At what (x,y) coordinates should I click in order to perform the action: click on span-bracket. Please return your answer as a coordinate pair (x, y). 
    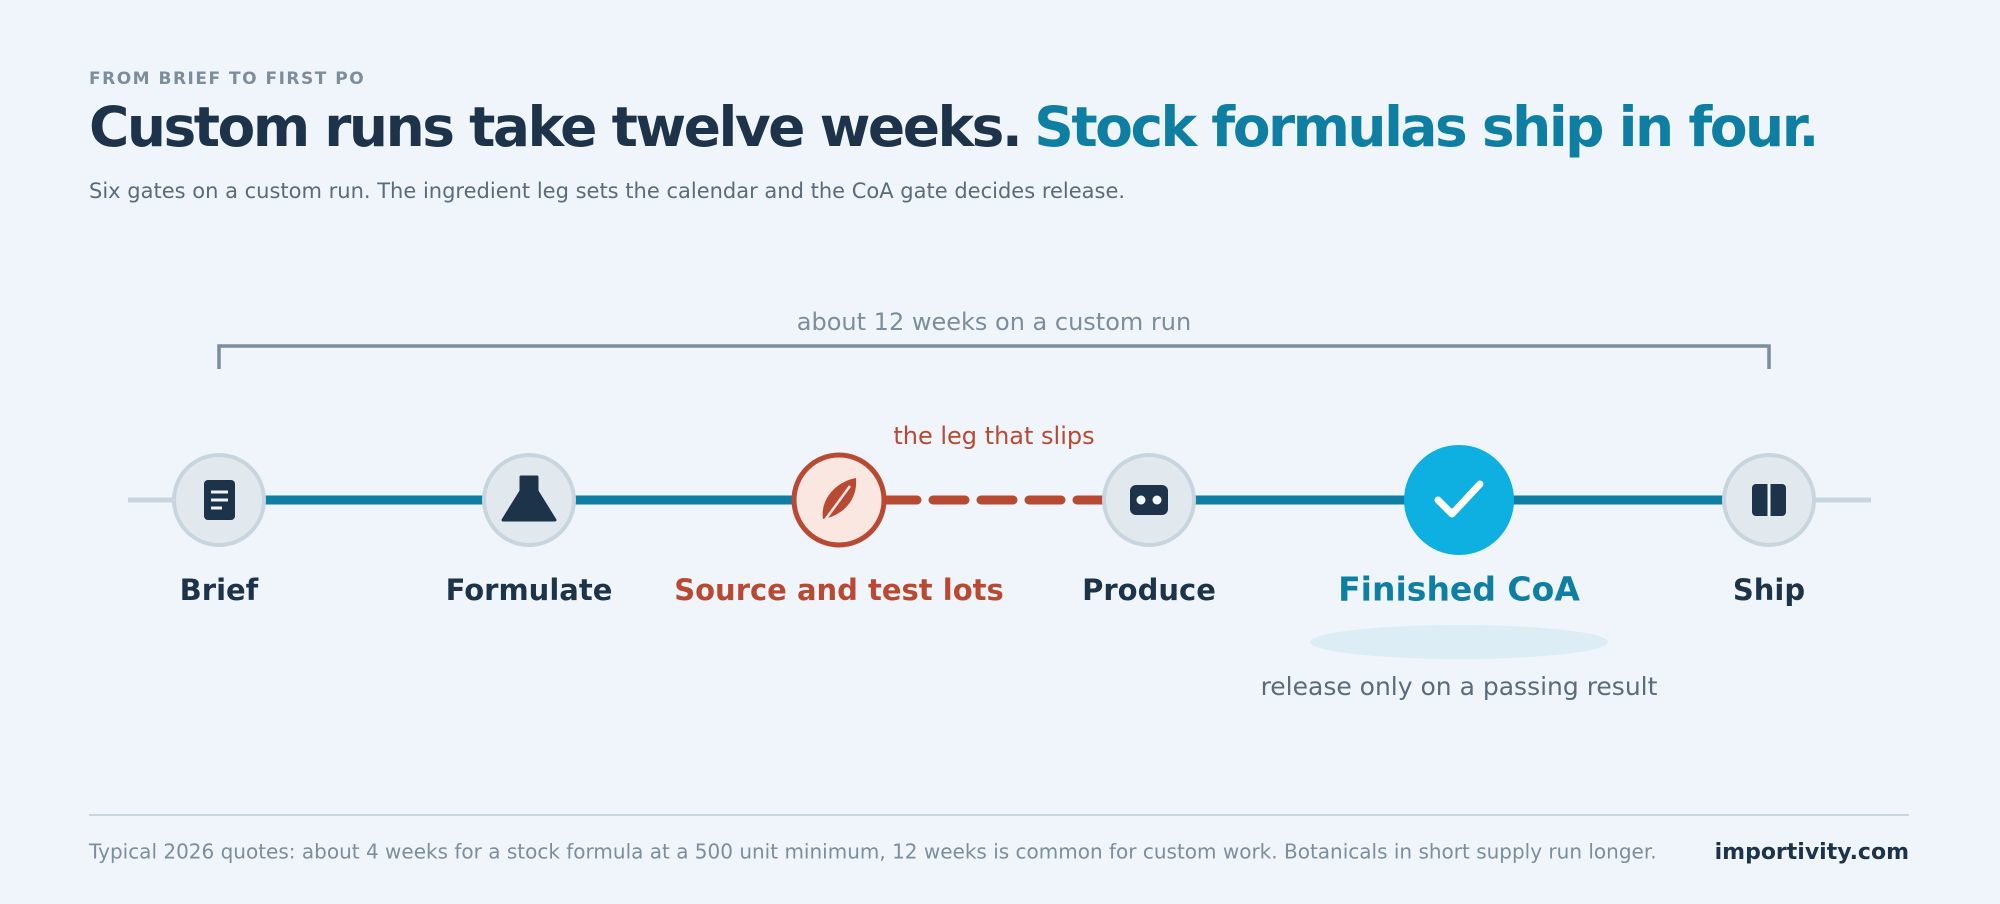
    Looking at the image, I should click on (994, 356).